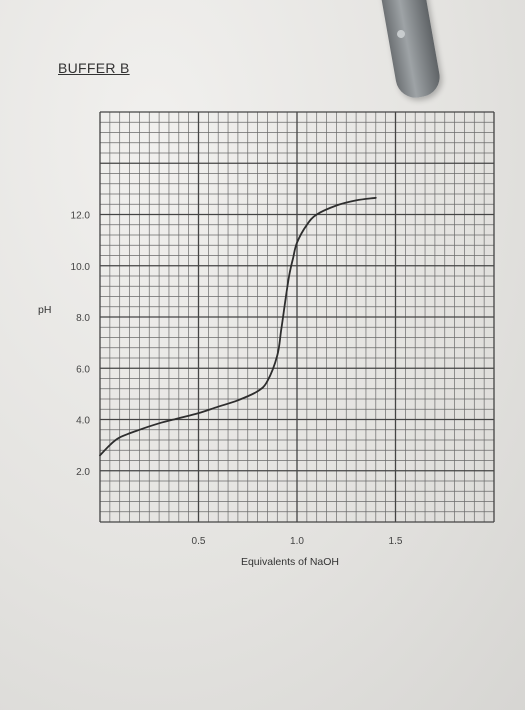 The height and width of the screenshot is (710, 525). I want to click on y-tick-label: 10.0, so click(81, 267).